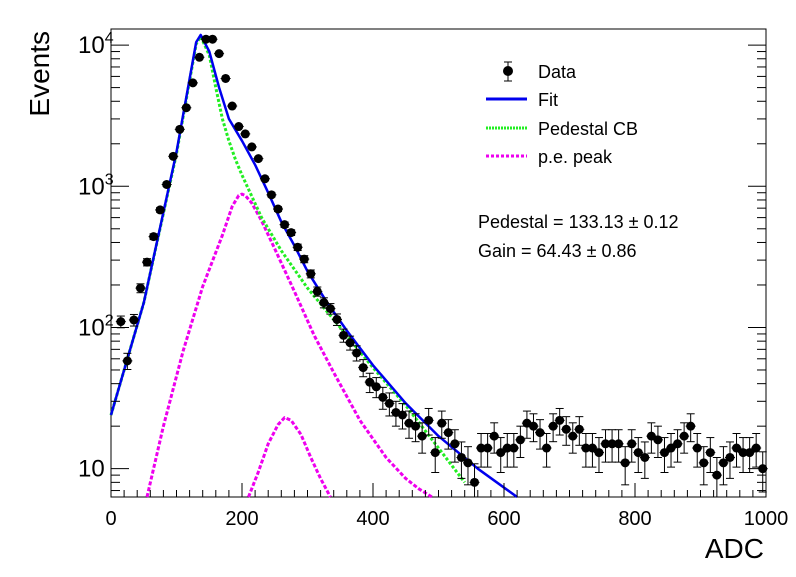 The height and width of the screenshot is (577, 796). I want to click on y-tick-label: 10³, so click(96, 185).